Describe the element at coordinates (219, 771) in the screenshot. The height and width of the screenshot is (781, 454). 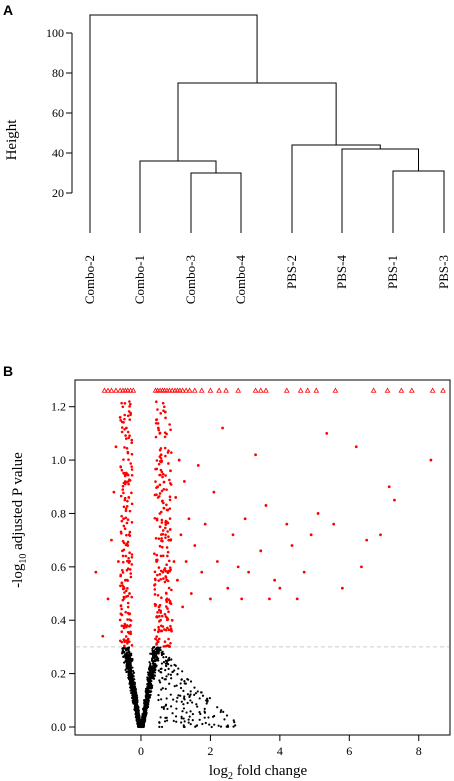
I see `x-label-log: log` at that location.